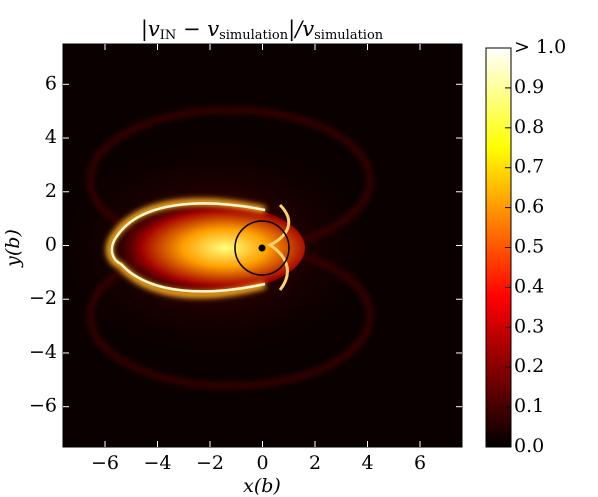  I want to click on colorbar-tick-label: 0.0, so click(529, 446).